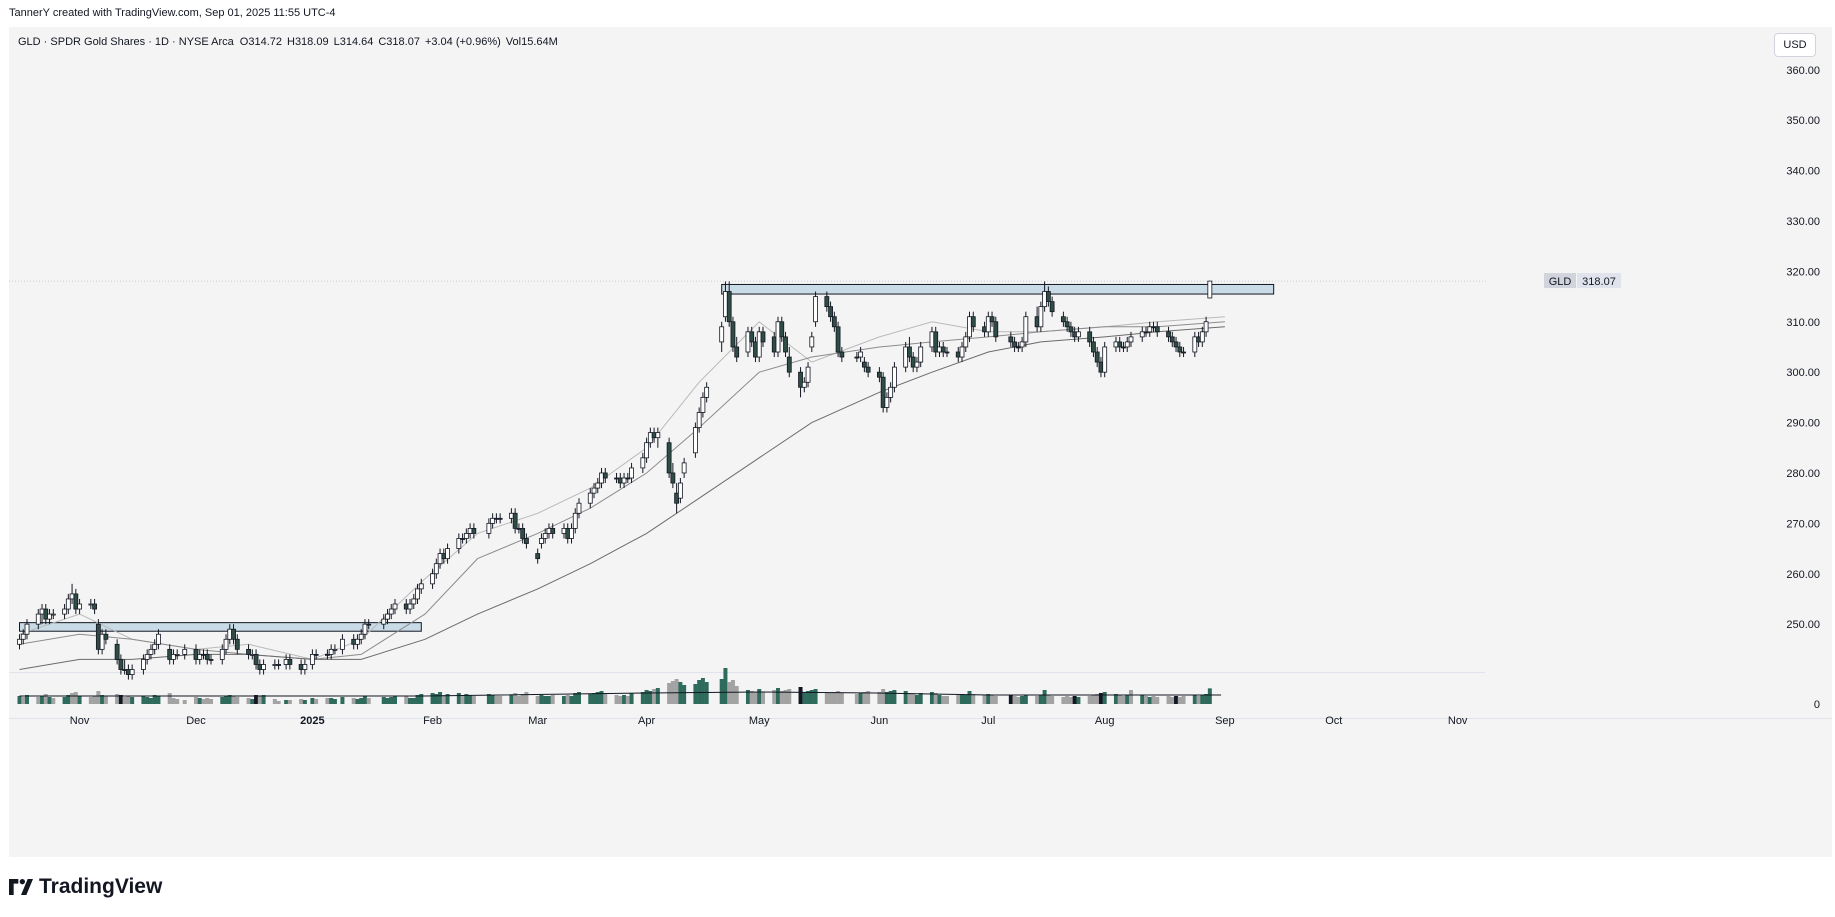 Image resolution: width=1835 pixels, height=917 pixels. Describe the element at coordinates (196, 721) in the screenshot. I see `time-axis-label: Dec` at that location.